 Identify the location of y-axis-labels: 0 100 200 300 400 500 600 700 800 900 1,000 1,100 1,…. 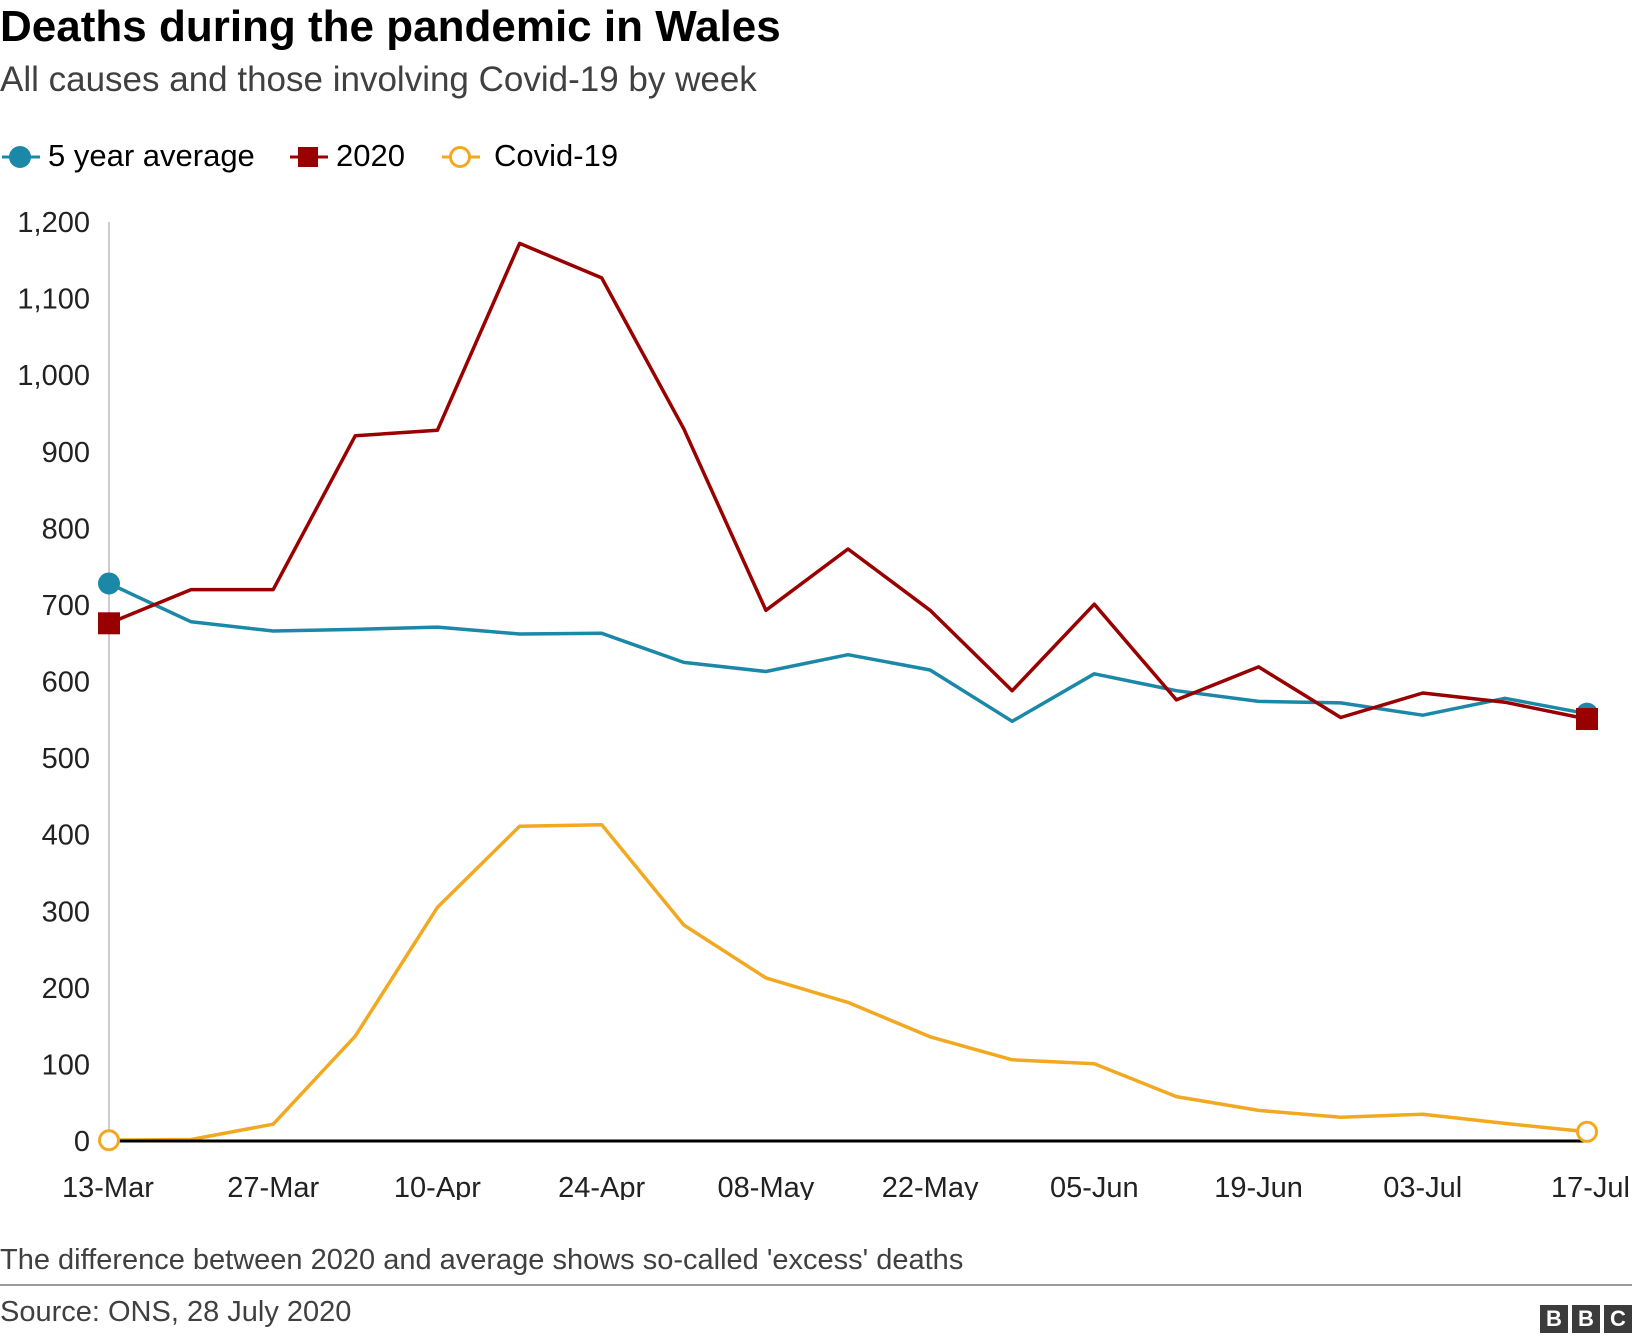
(53, 682).